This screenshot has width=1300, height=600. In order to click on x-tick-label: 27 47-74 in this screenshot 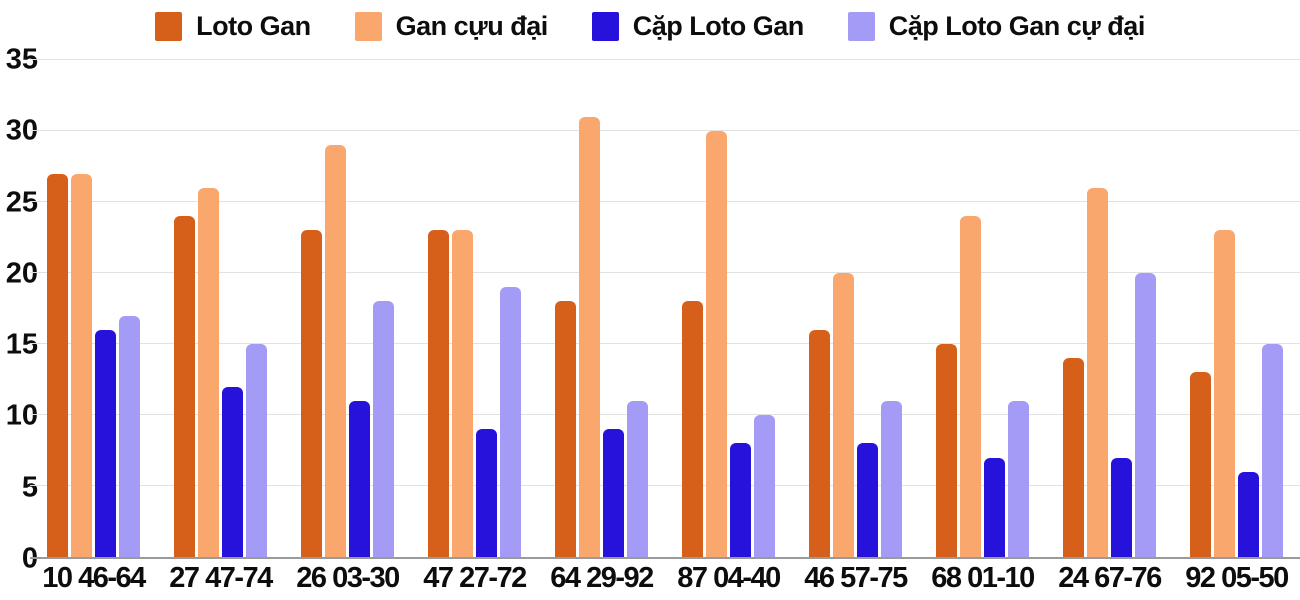, I will do `click(221, 578)`.